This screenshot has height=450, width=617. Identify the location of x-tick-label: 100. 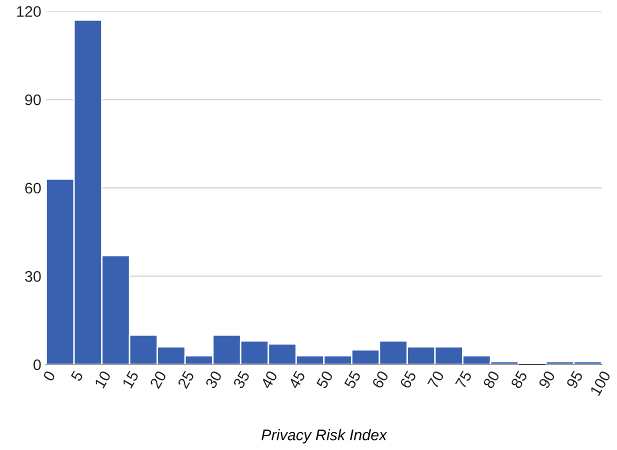
(600, 383).